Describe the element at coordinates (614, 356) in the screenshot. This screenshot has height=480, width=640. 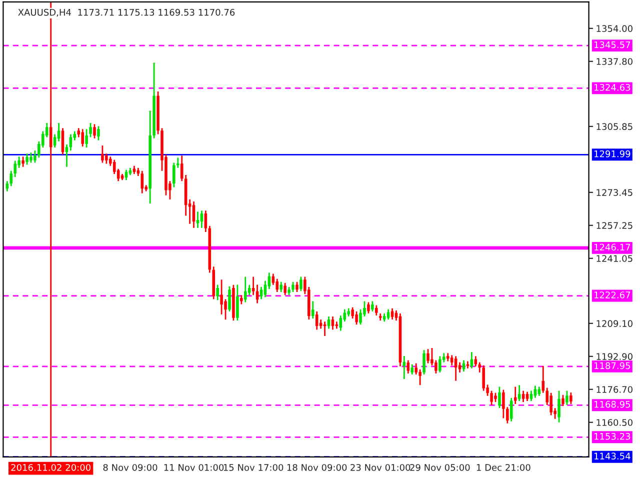
I see `y-tick-label: 1192.90` at that location.